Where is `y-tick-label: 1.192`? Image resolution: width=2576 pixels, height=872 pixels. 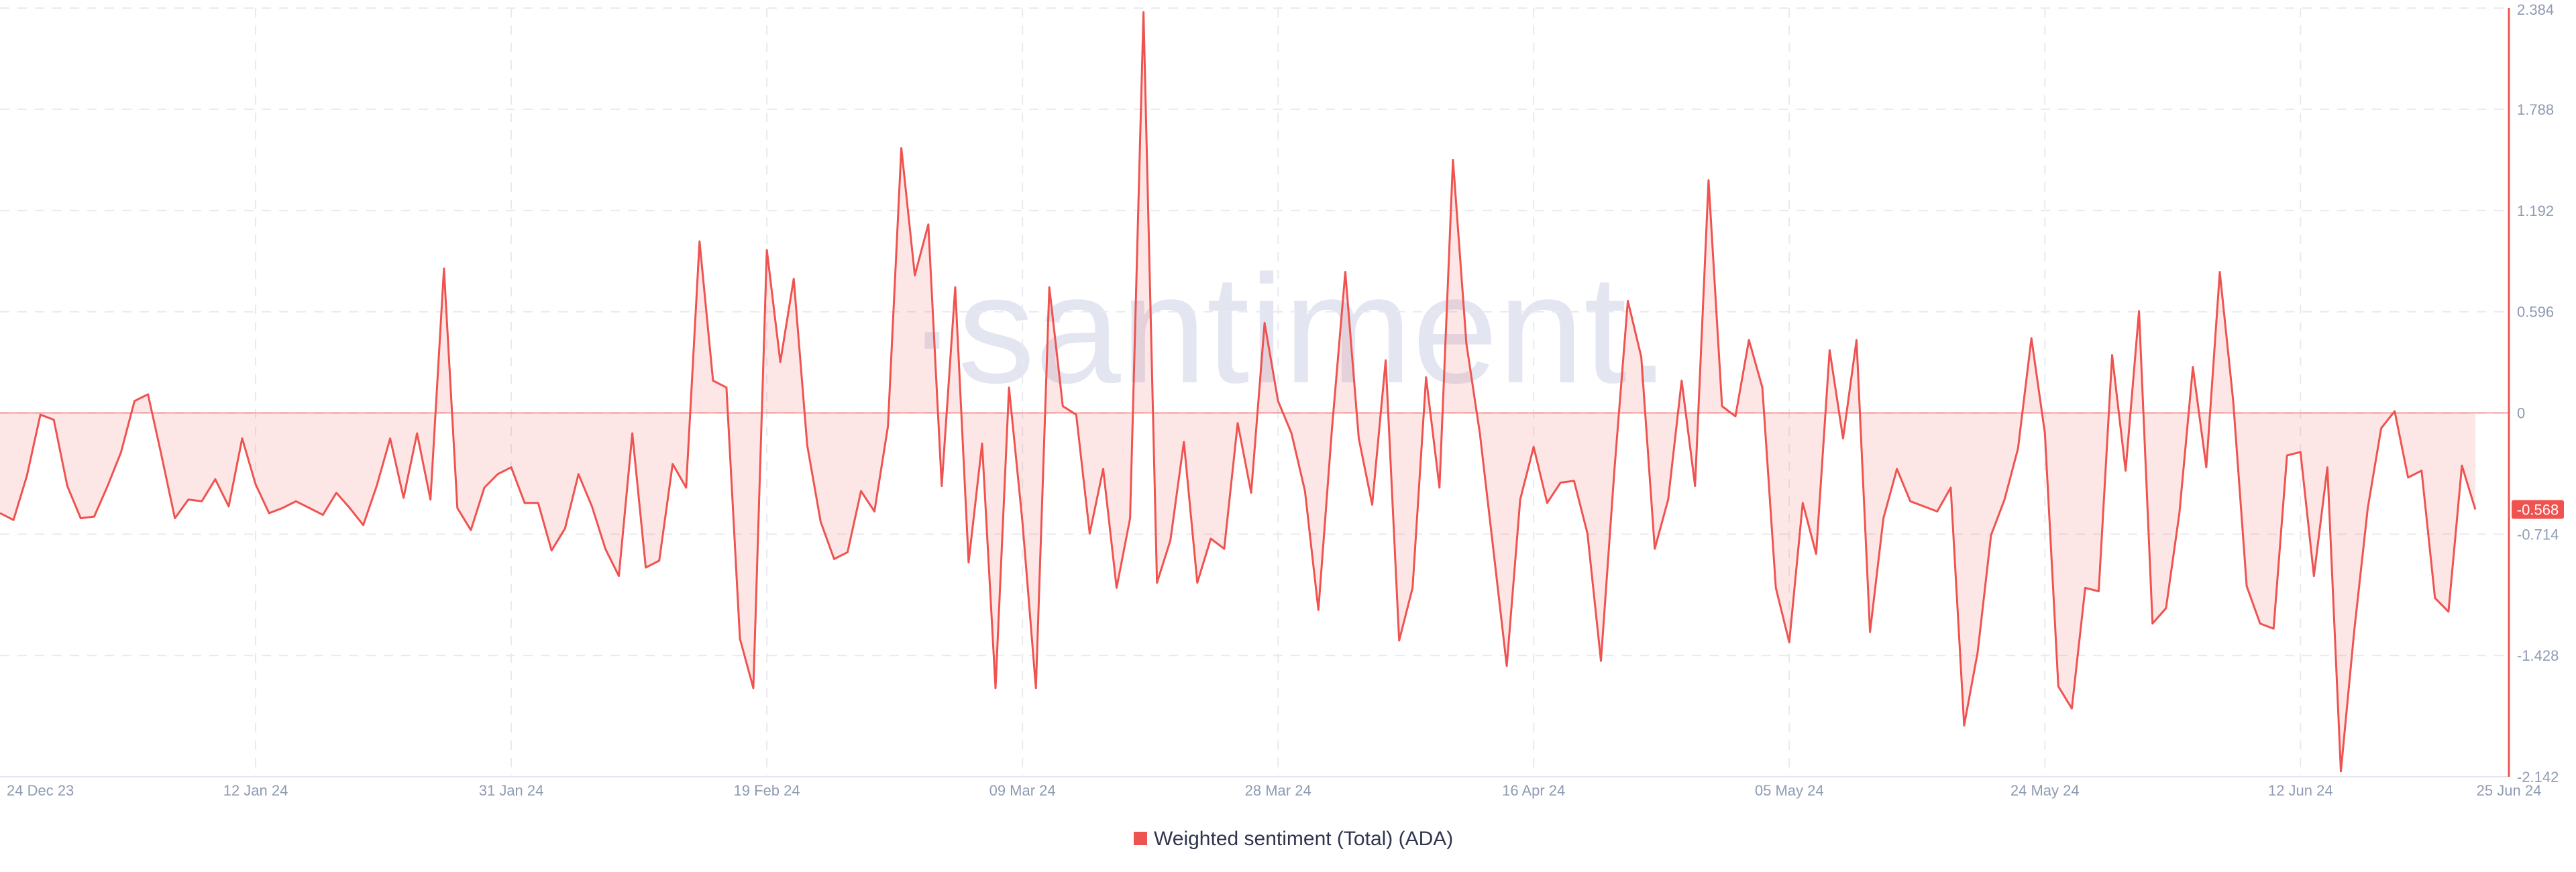
y-tick-label: 1.192 is located at coordinates (2535, 211).